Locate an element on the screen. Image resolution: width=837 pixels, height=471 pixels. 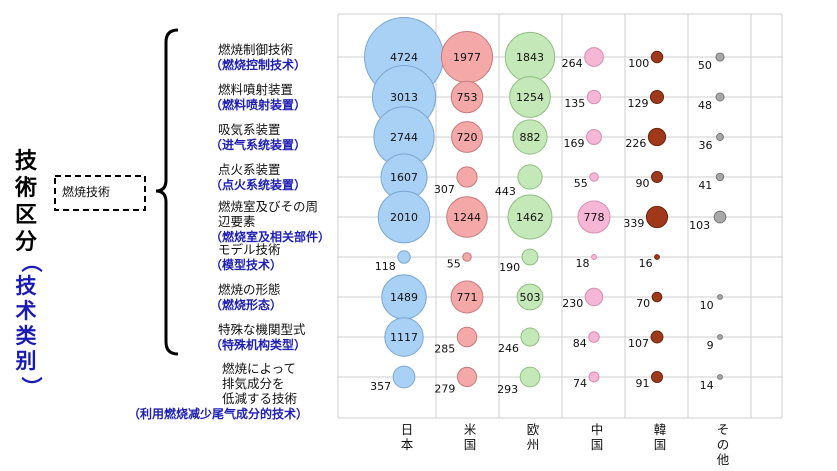
column-label-char: 中 is located at coordinates (597, 429).